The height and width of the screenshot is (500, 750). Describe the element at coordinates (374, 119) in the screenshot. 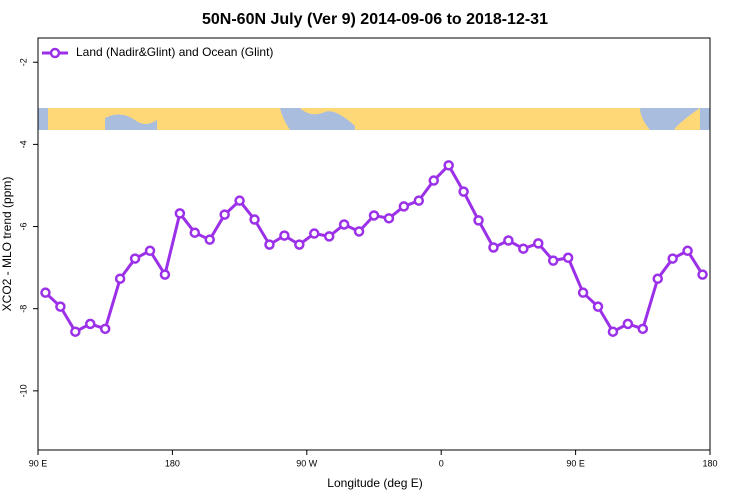

I see `map-strip` at that location.